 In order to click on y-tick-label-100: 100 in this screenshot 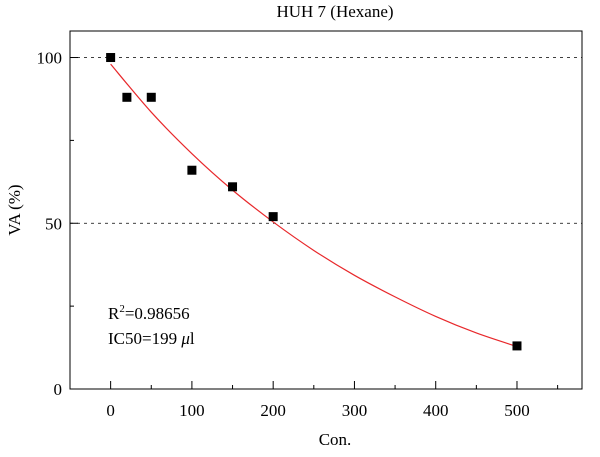, I will do `click(50, 58)`.